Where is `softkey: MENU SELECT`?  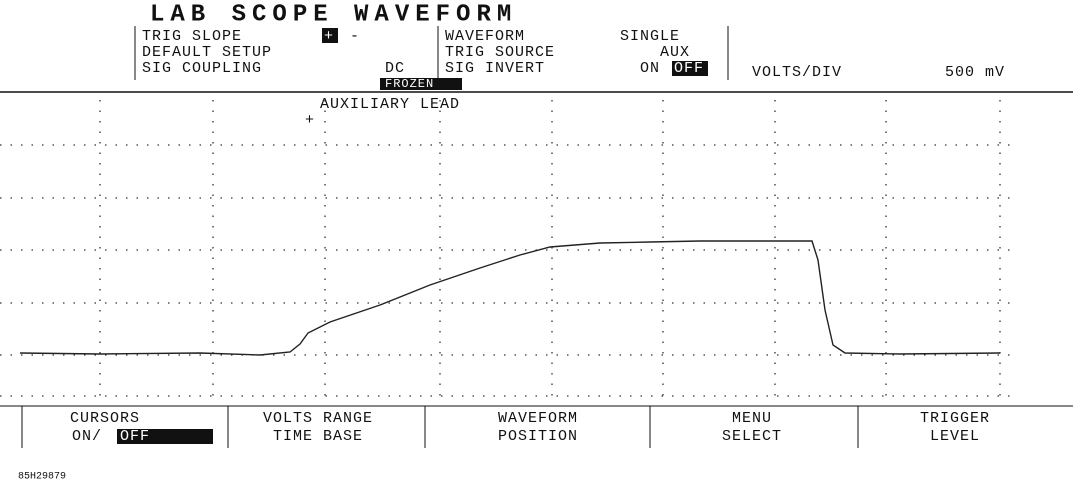
softkey: MENU SELECT is located at coordinates (752, 427).